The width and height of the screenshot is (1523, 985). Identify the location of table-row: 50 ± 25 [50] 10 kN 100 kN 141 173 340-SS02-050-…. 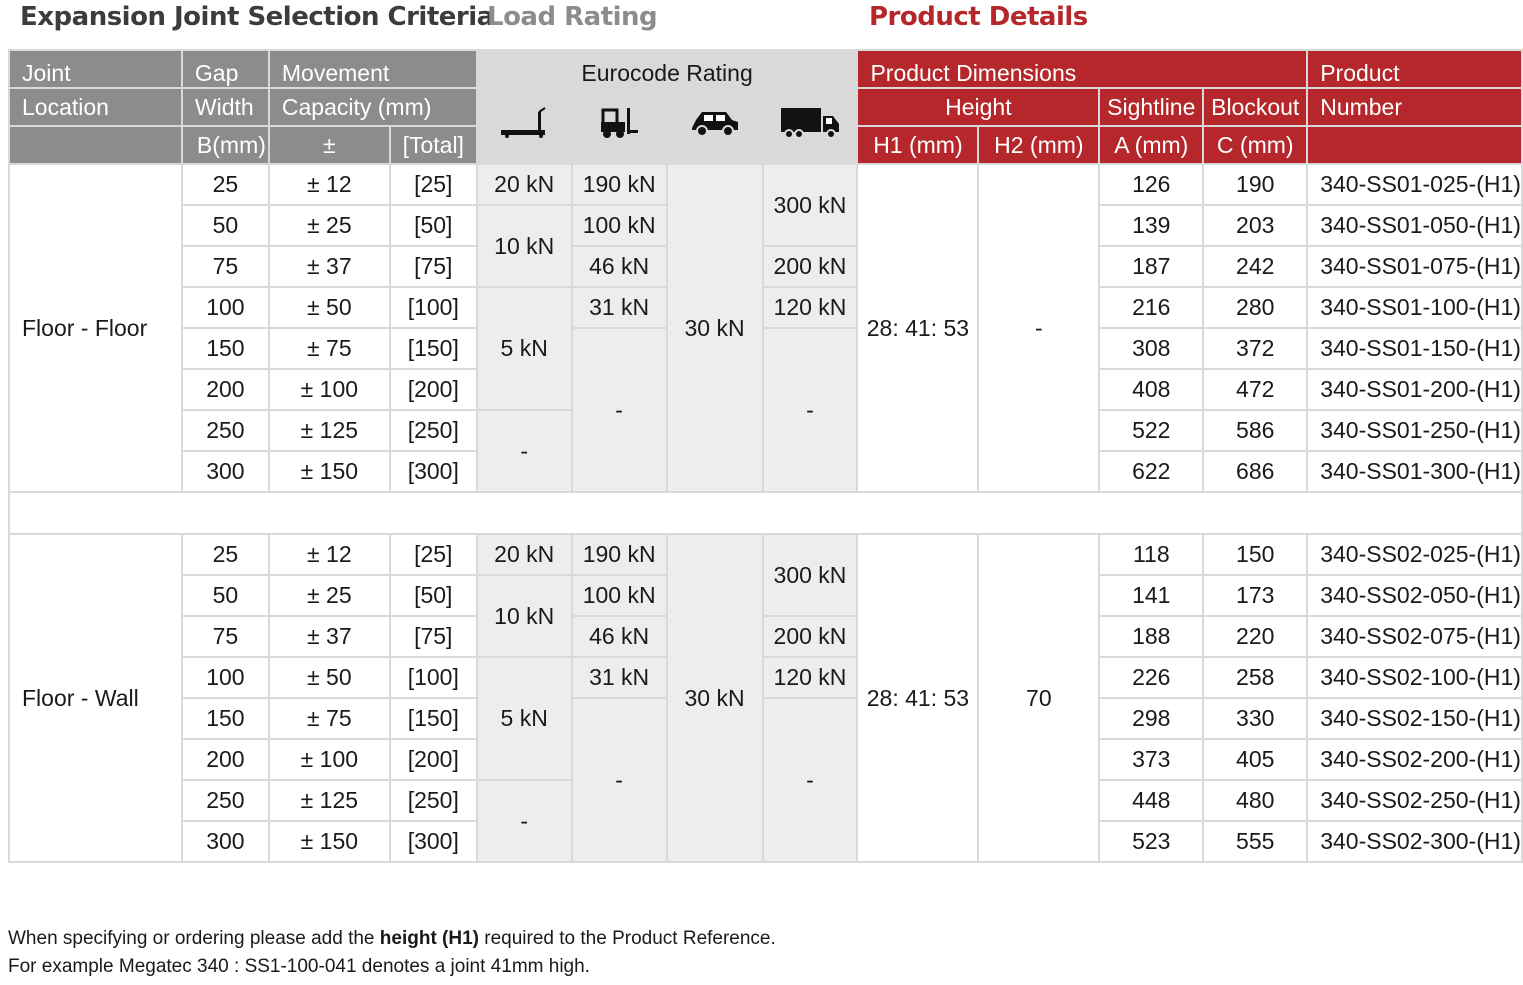
(766, 616).